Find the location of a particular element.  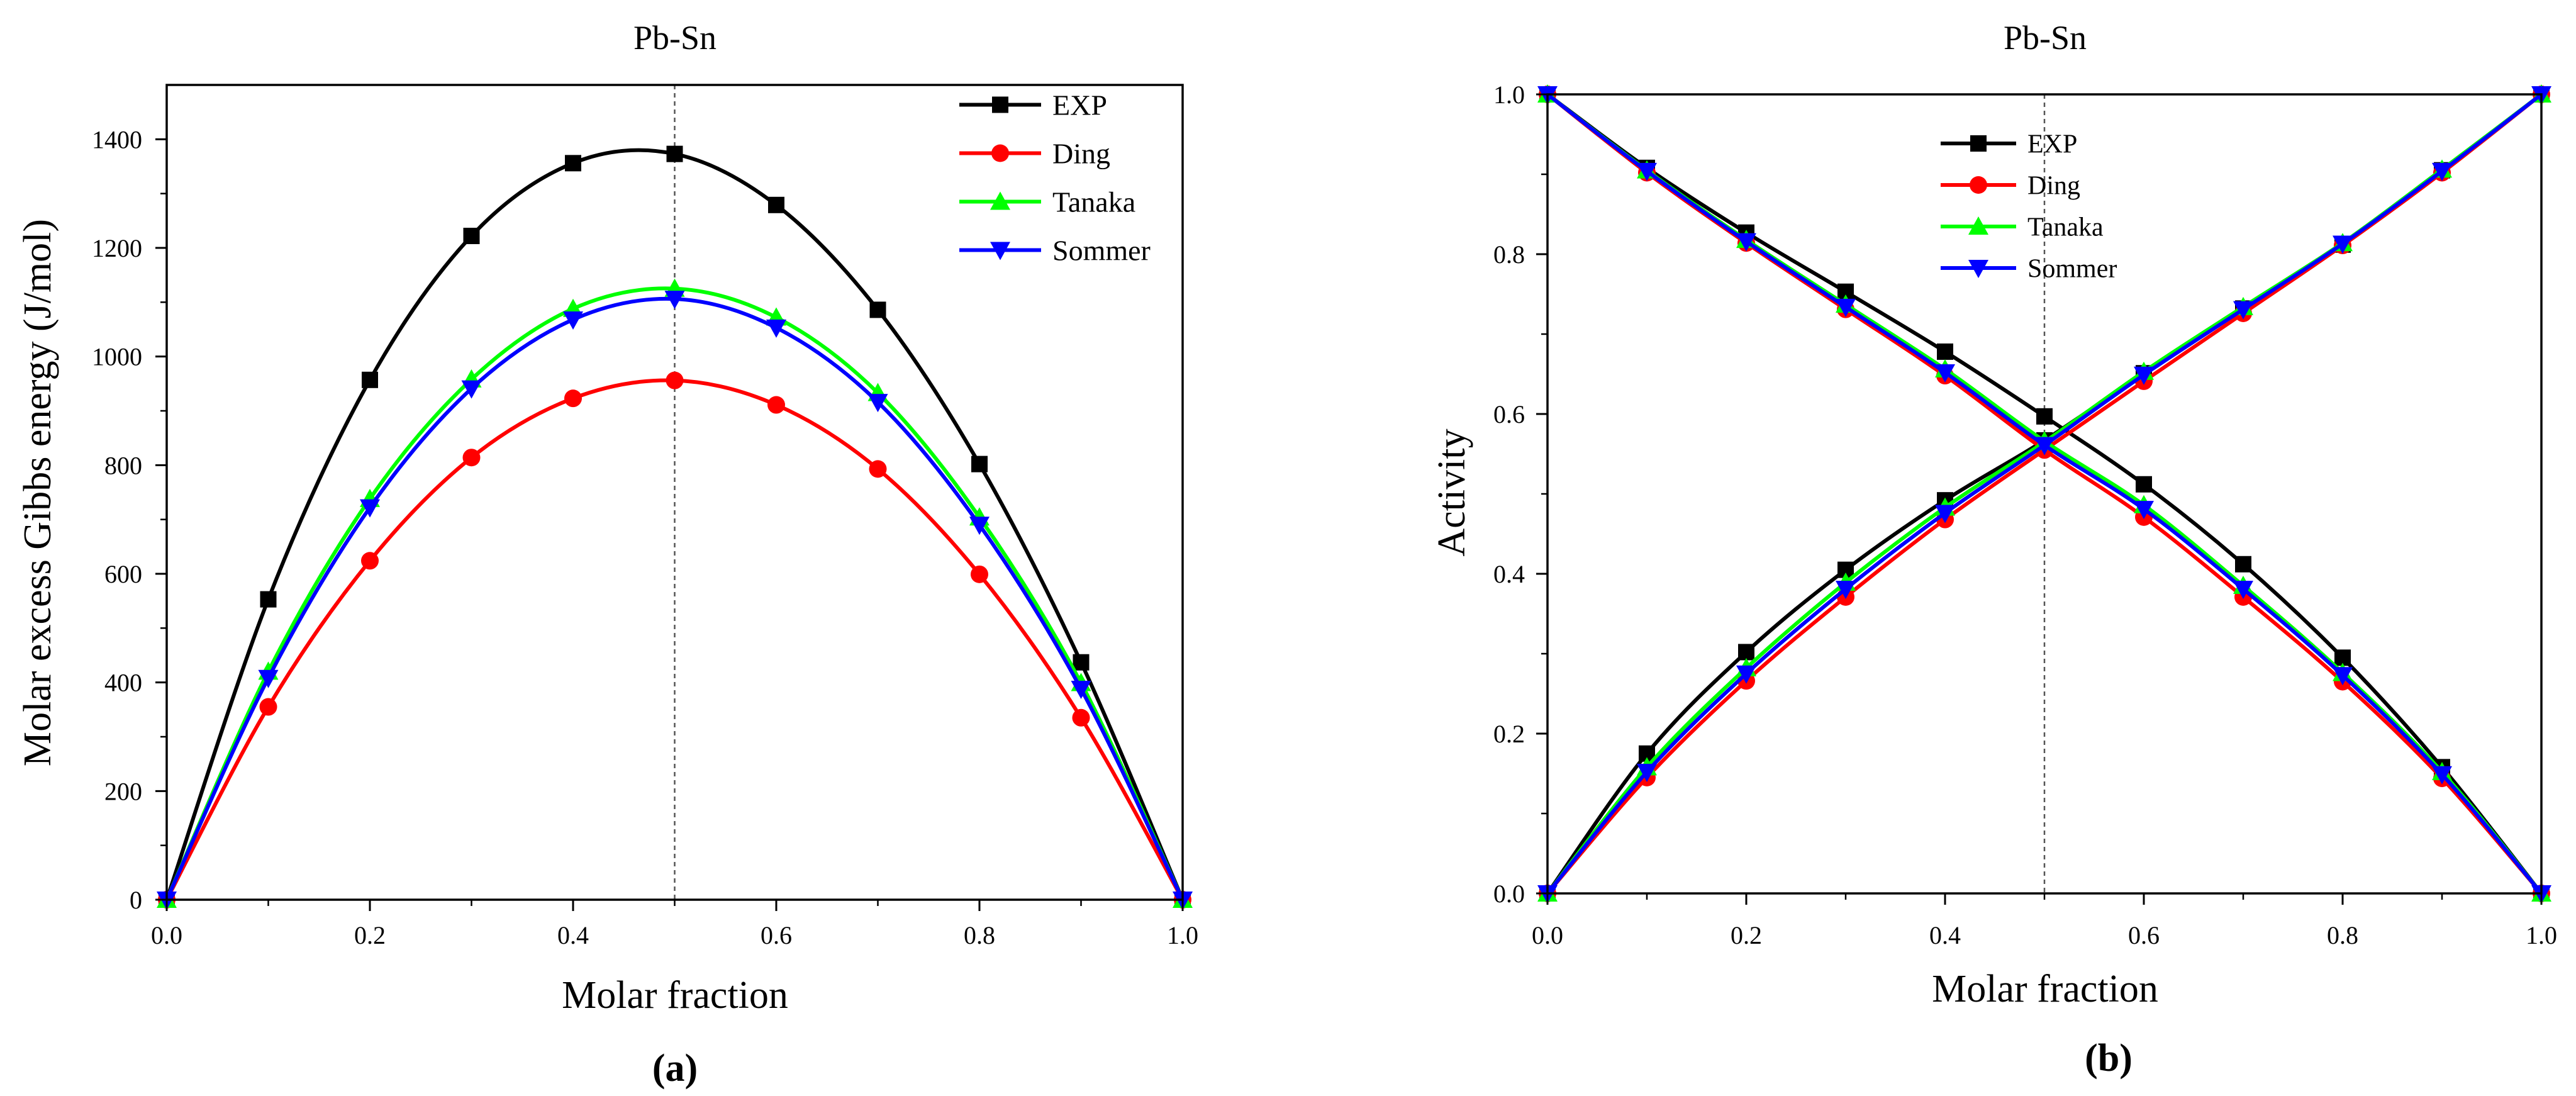

chart-title: Pb-Sn is located at coordinates (674, 38).